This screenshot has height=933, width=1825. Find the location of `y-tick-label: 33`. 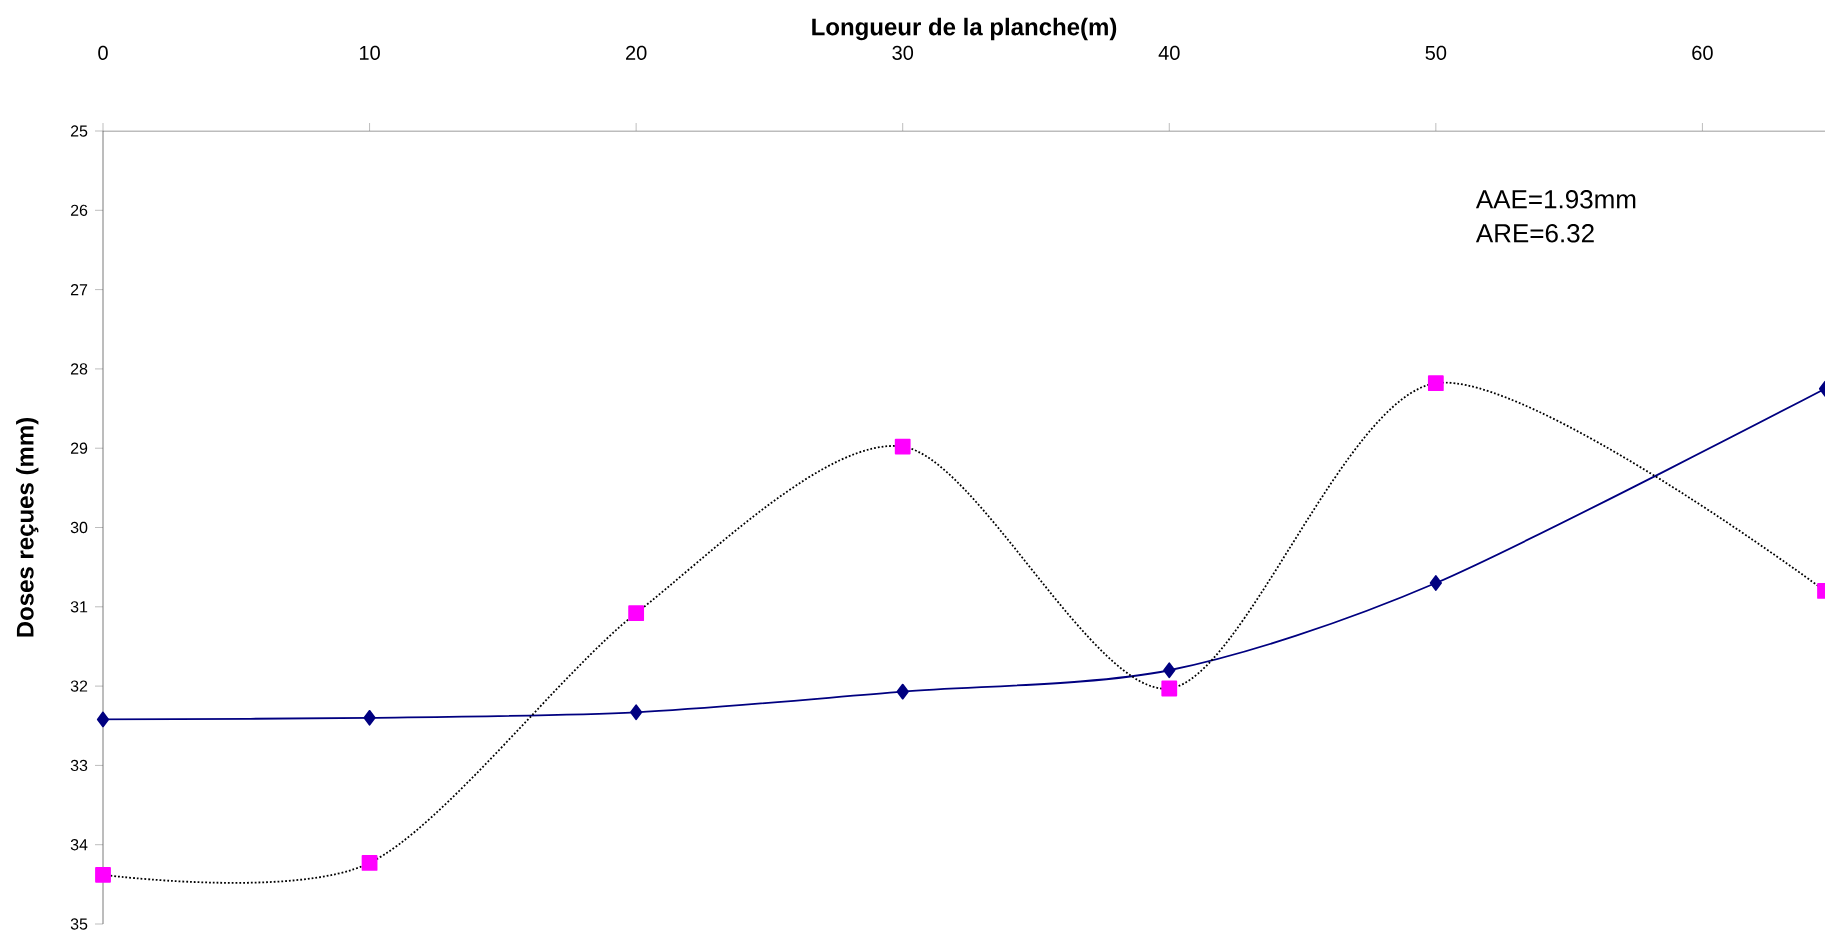

y-tick-label: 33 is located at coordinates (79, 765).